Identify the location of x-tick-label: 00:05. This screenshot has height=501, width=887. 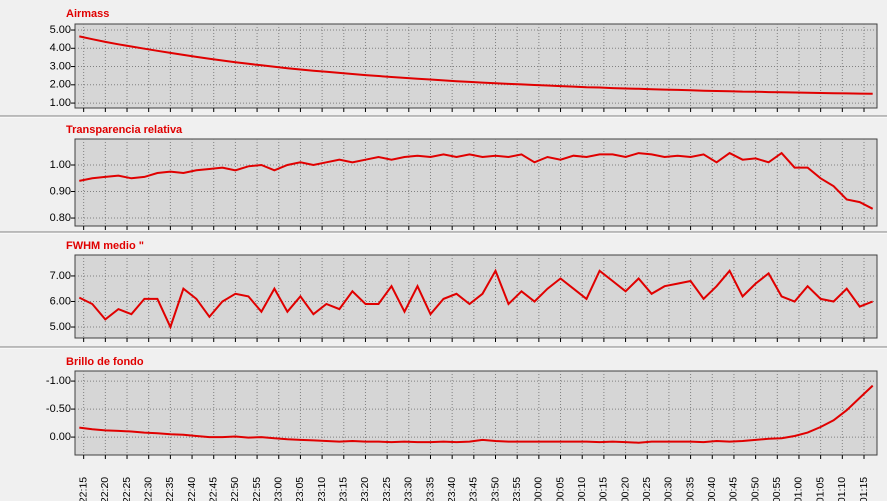
(560, 489).